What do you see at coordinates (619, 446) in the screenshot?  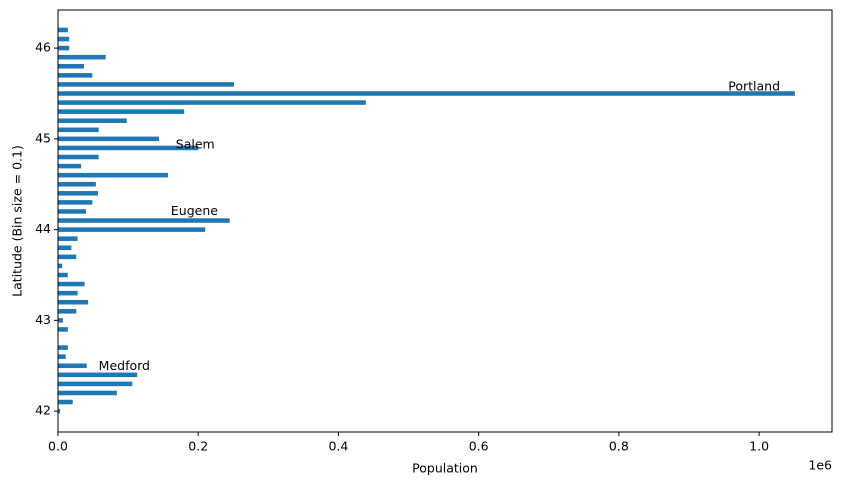 I see `x-tick-label: 0.8` at bounding box center [619, 446].